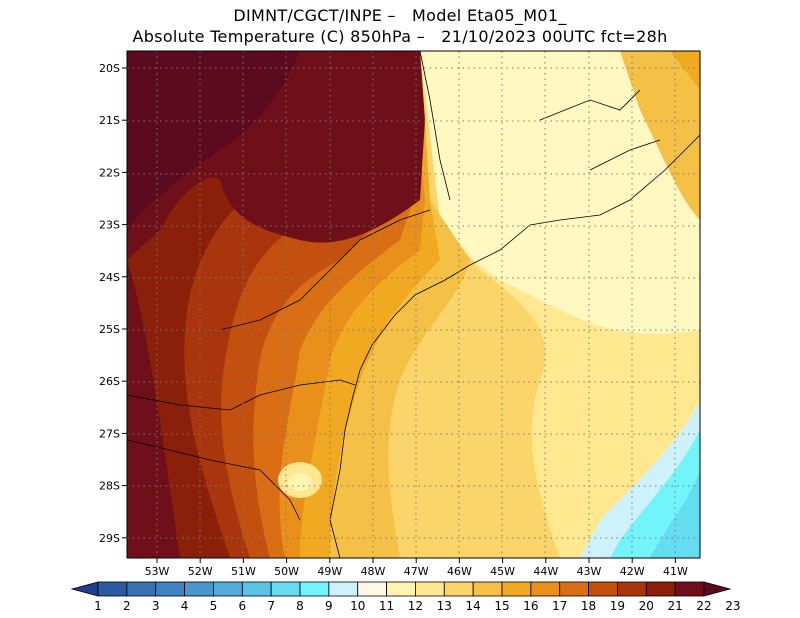 The width and height of the screenshot is (800, 618). Describe the element at coordinates (617, 606) in the screenshot. I see `colorbar-label: 19` at that location.